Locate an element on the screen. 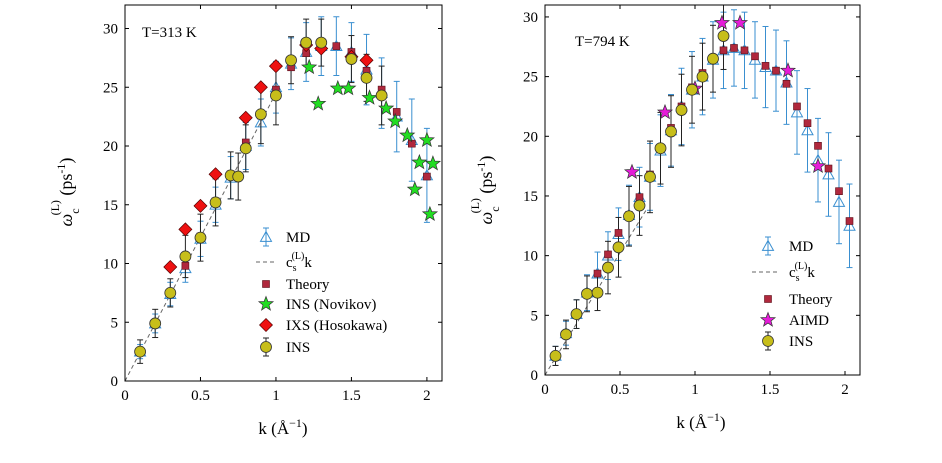 This screenshot has height=463, width=942. legend-aimd-label: AIMD is located at coordinates (809, 321).